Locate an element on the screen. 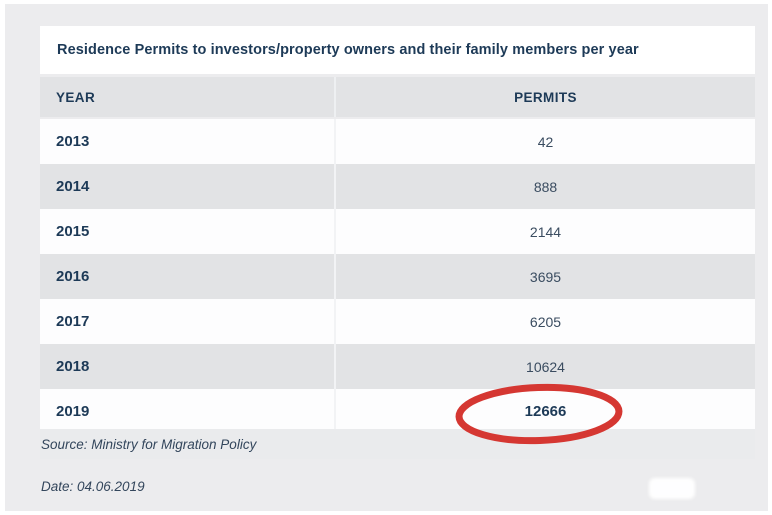 Image resolution: width=772 pixels, height=515 pixels. source-band is located at coordinates (397, 444).